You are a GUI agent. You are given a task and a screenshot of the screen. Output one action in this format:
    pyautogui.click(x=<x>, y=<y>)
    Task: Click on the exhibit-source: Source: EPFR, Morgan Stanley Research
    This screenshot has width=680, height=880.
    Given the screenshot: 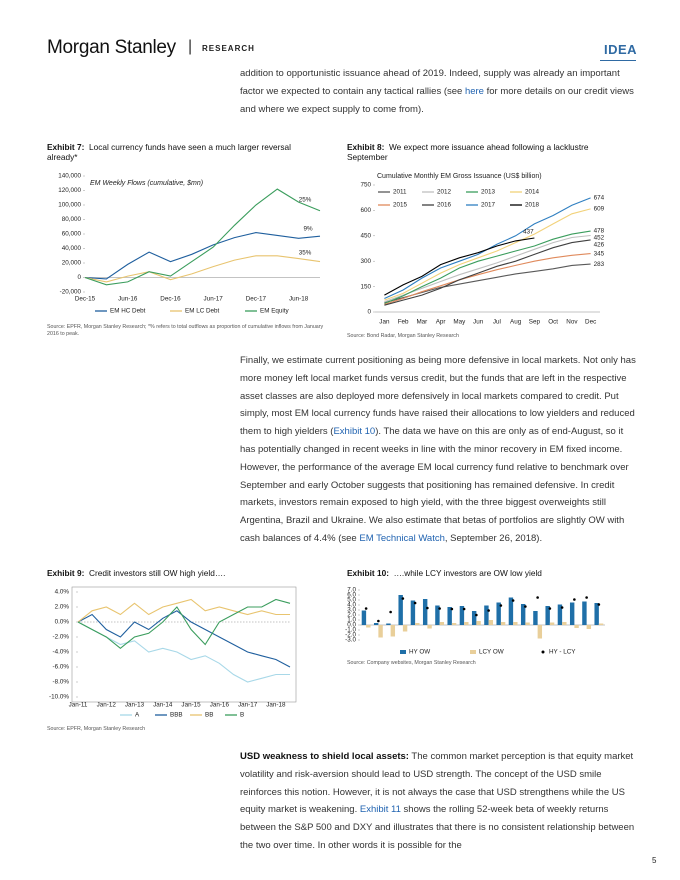 What is the action you would take?
    pyautogui.click(x=96, y=729)
    